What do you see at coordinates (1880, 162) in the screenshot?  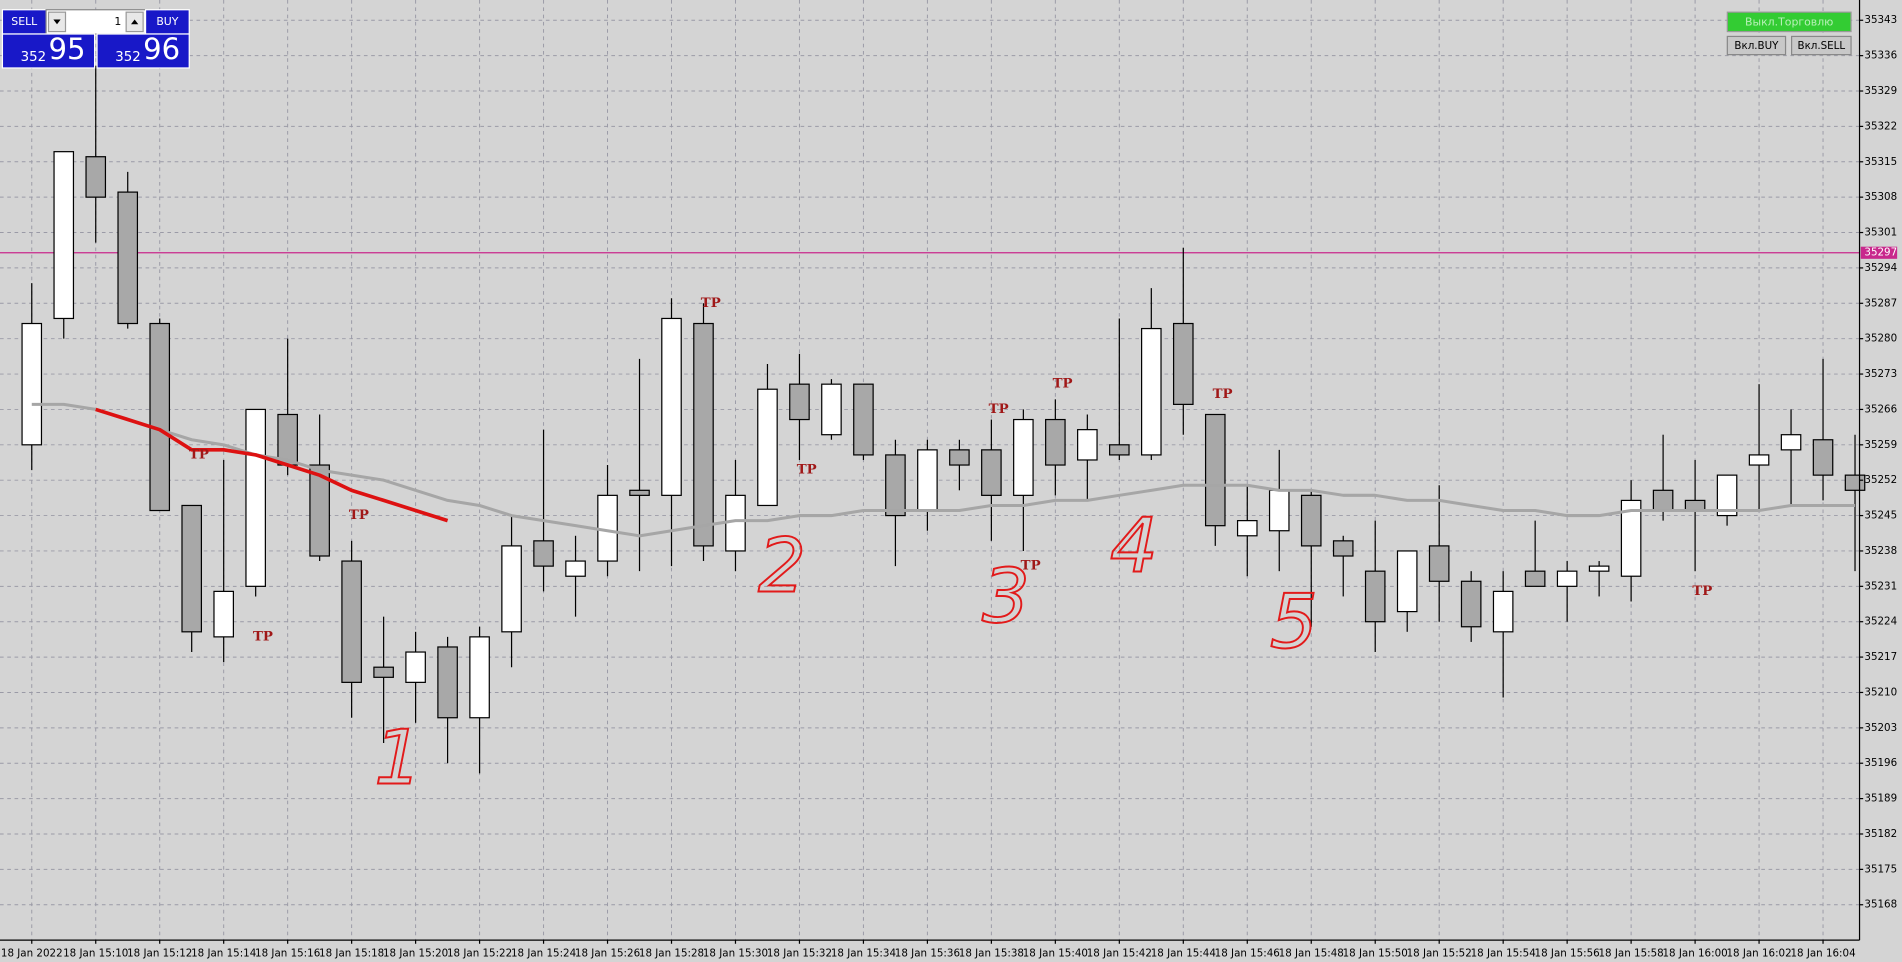 I see `y-tick-label: 35315` at bounding box center [1880, 162].